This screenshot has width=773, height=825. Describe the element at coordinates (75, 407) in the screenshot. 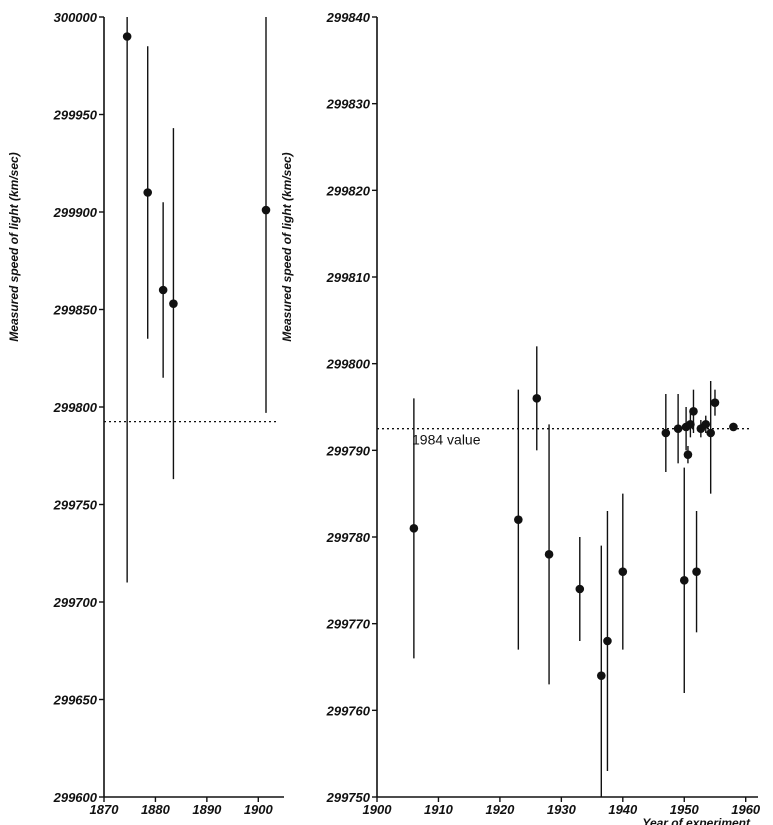

I see `y-tick-label-4: 299800` at that location.